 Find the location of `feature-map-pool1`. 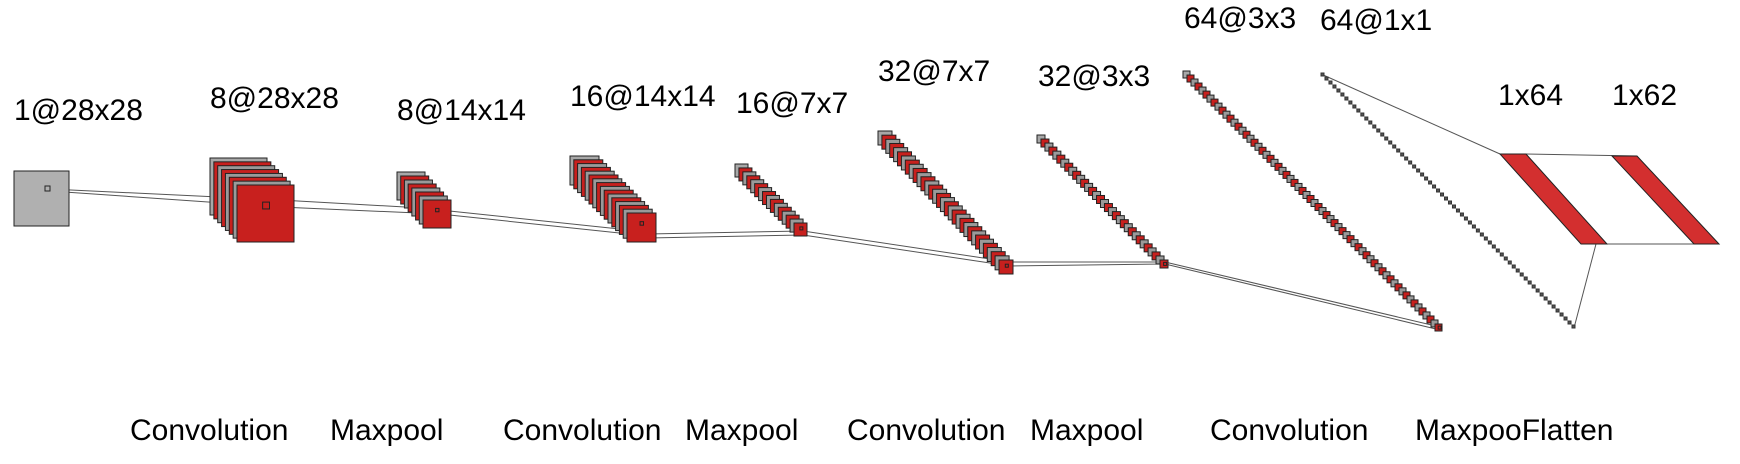

feature-map-pool1 is located at coordinates (437, 214).